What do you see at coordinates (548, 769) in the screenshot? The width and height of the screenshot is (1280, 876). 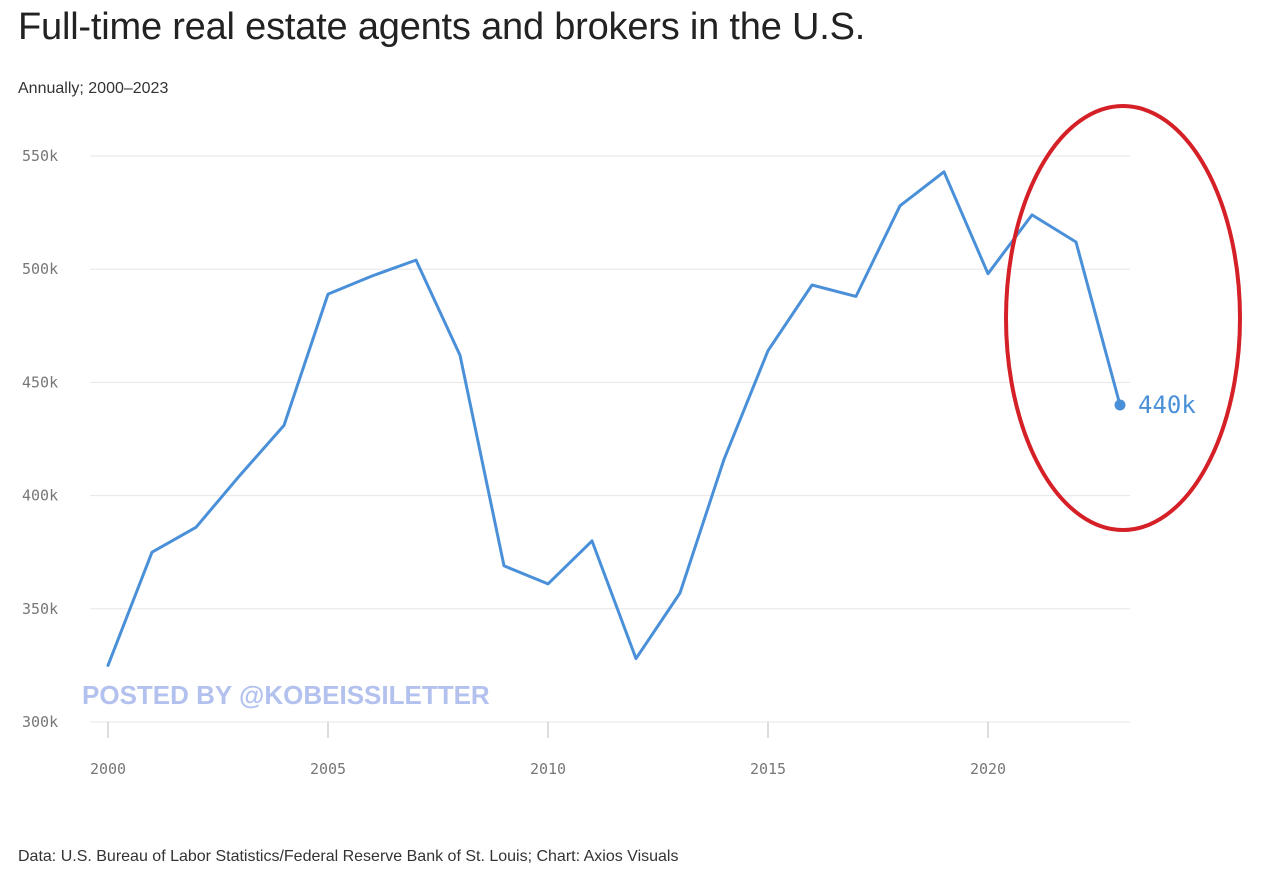 I see `x-tick-label: 2010` at bounding box center [548, 769].